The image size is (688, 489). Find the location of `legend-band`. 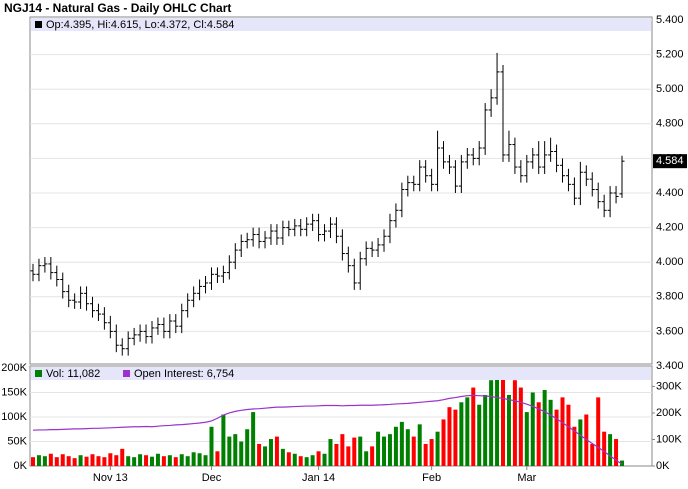

legend-band is located at coordinates (341, 373).